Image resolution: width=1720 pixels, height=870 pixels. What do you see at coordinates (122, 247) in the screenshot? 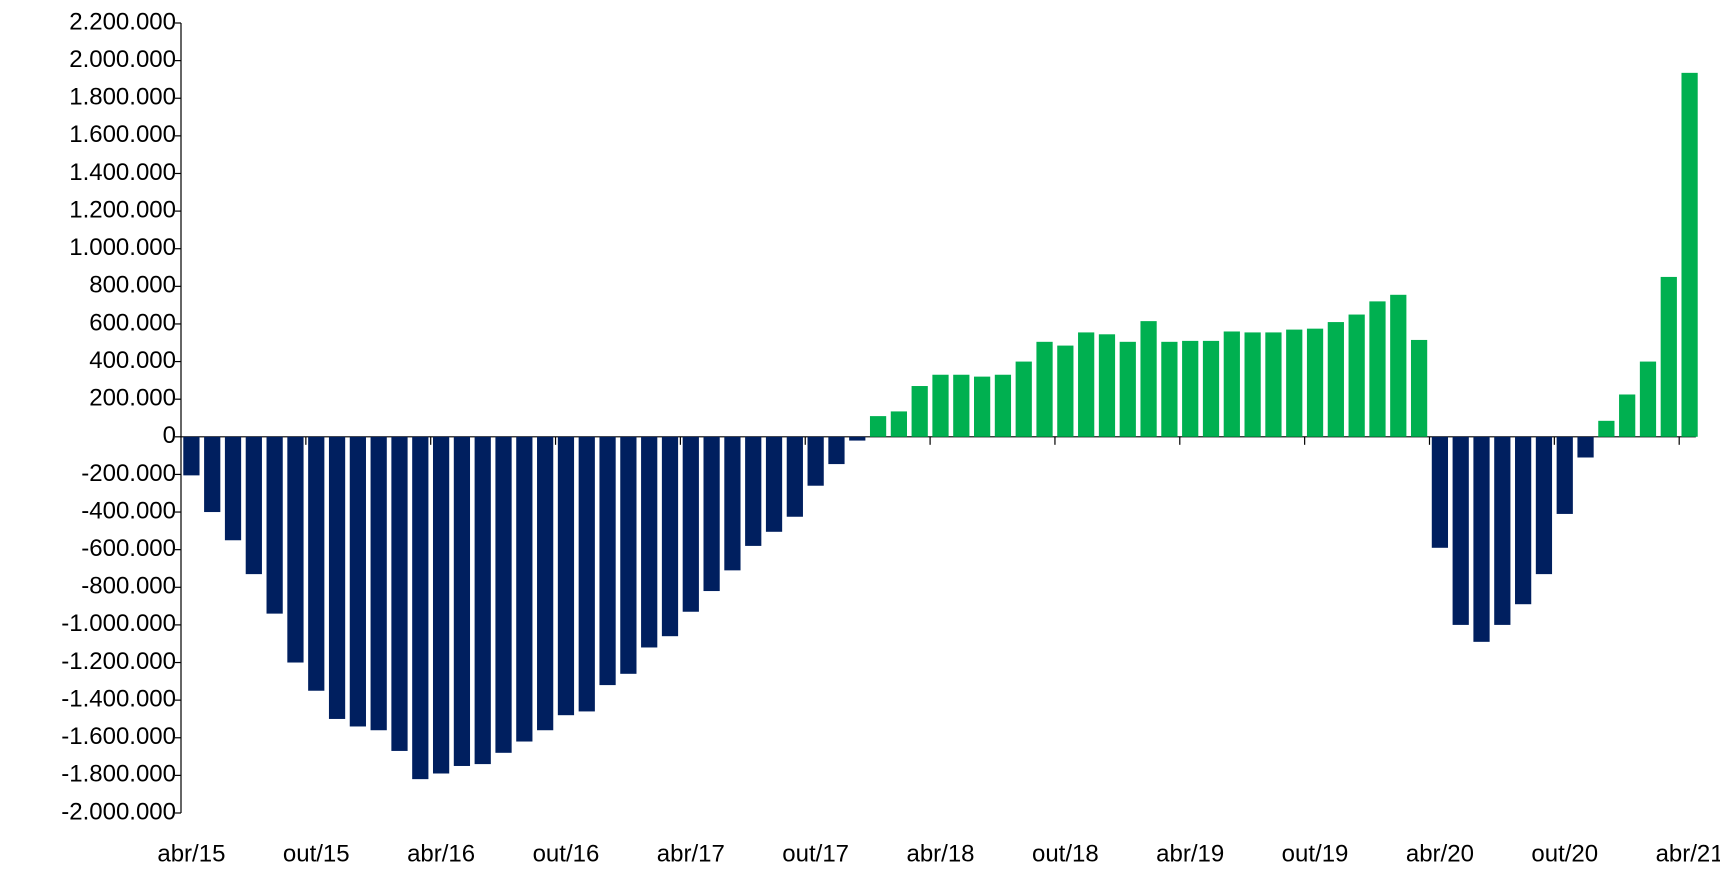
I see `y-tick-label: 1.000.000` at bounding box center [122, 247].